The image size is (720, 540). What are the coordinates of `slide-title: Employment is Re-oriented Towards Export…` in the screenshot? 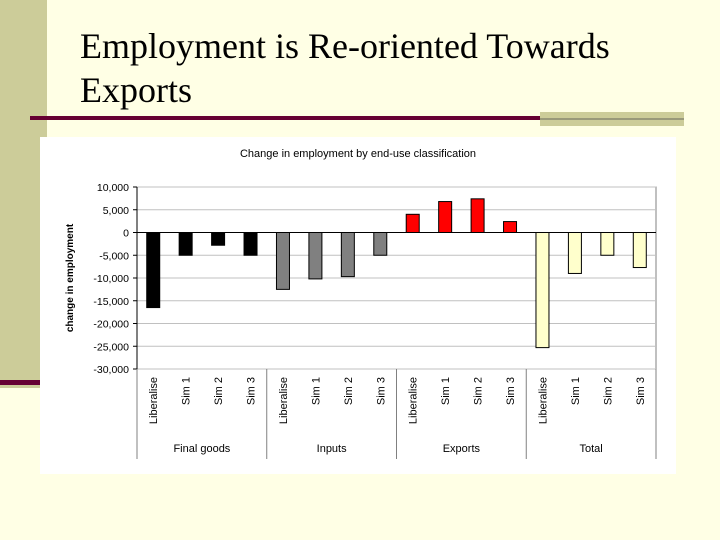 It's located at (345, 68).